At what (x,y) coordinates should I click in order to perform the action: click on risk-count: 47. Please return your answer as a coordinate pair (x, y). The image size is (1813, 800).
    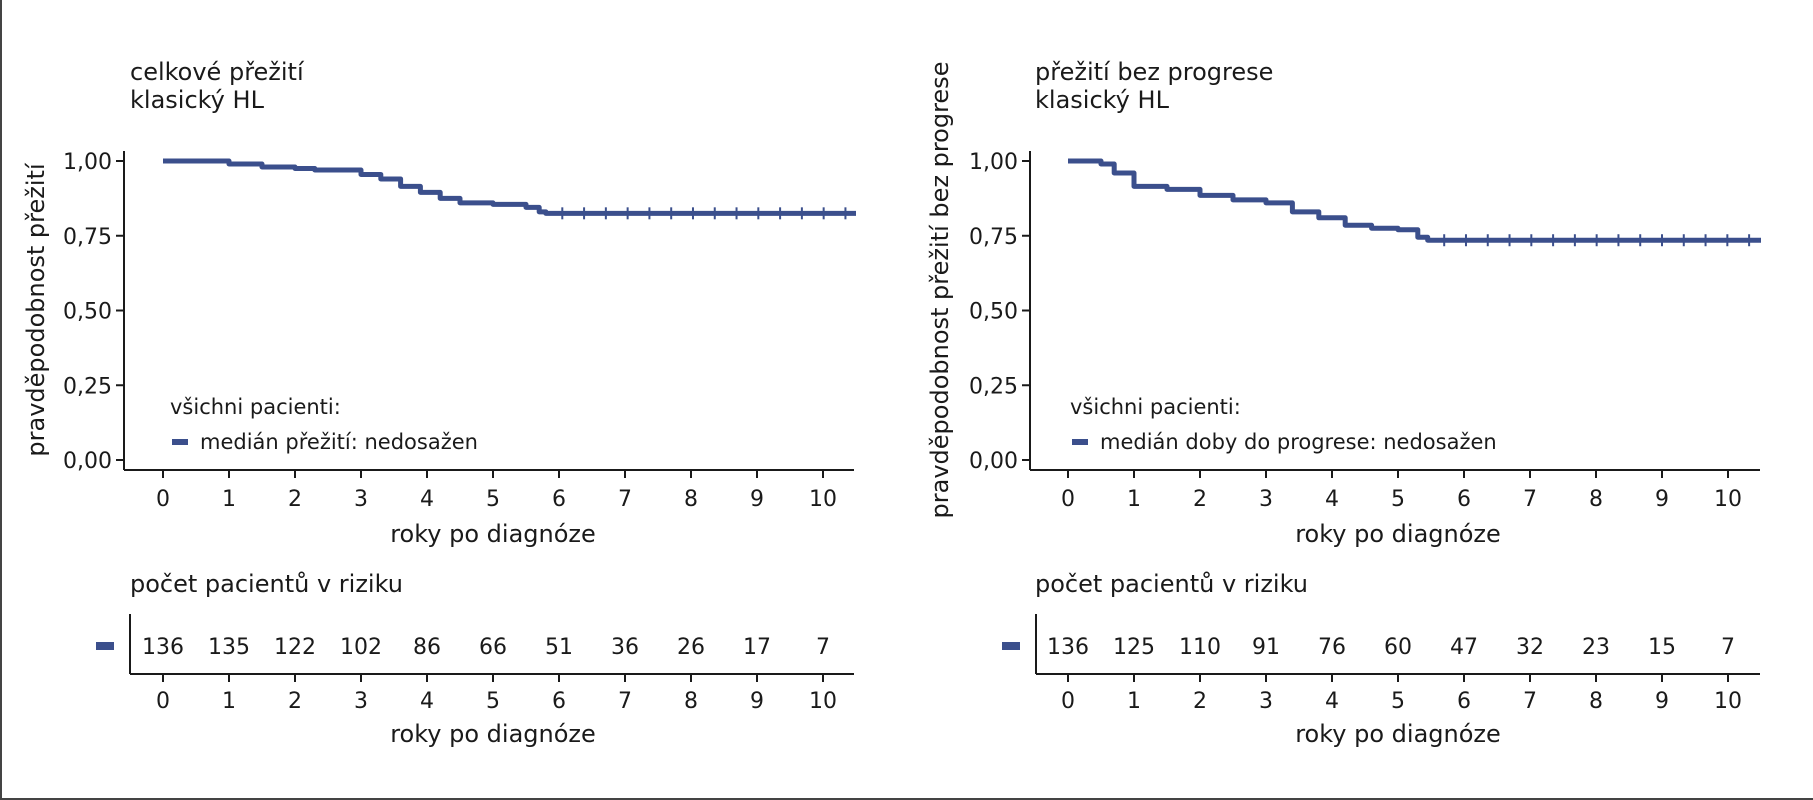
    Looking at the image, I should click on (1464, 647).